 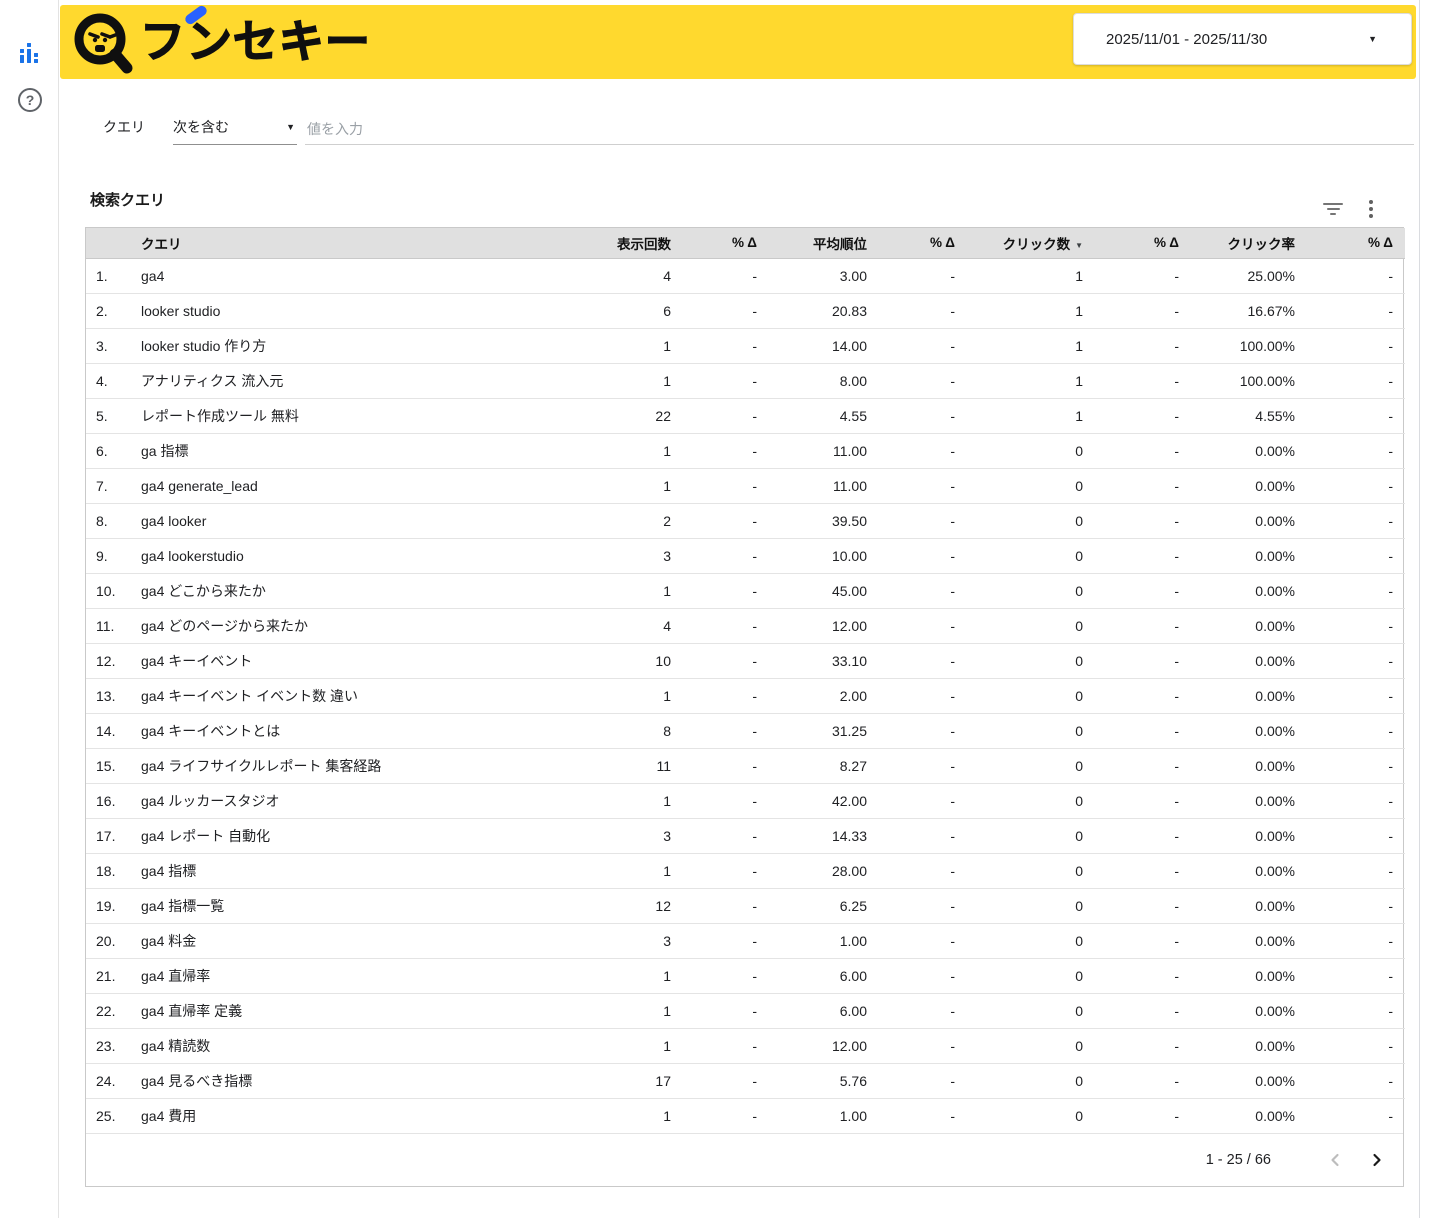 I want to click on table-row: 22. ga4 直帰率 定義 1-6.00-0-0.00% -, so click(x=745, y=1010).